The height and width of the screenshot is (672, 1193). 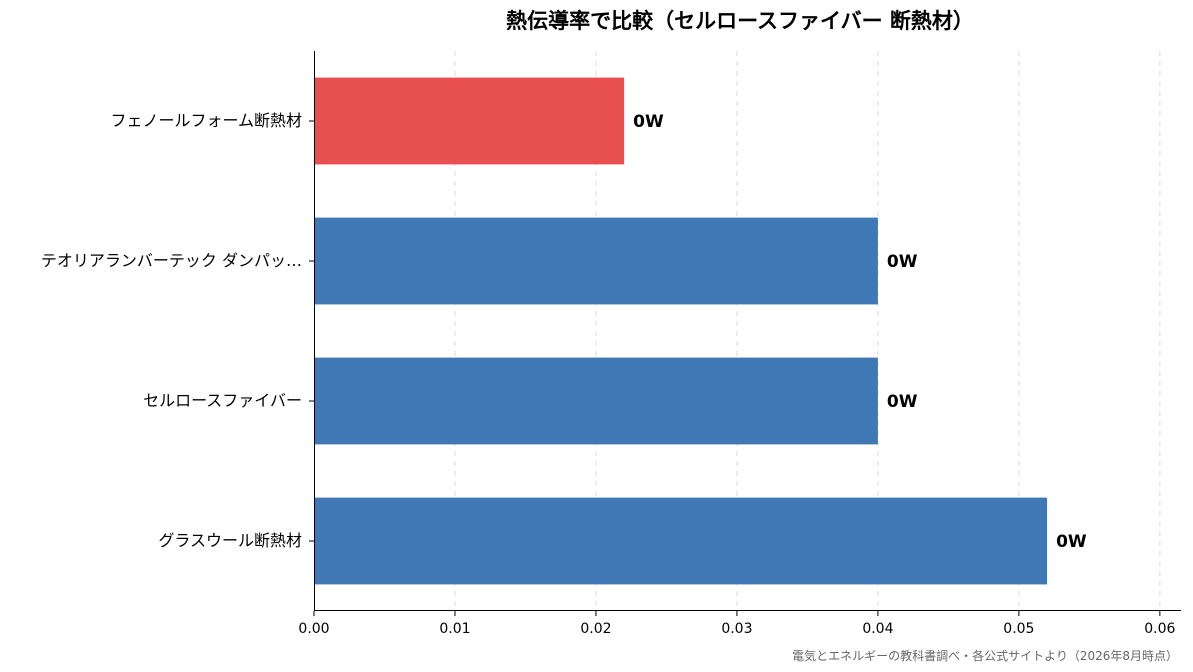 I want to click on y-tick-label: セルロースファイバー, so click(x=222, y=400).